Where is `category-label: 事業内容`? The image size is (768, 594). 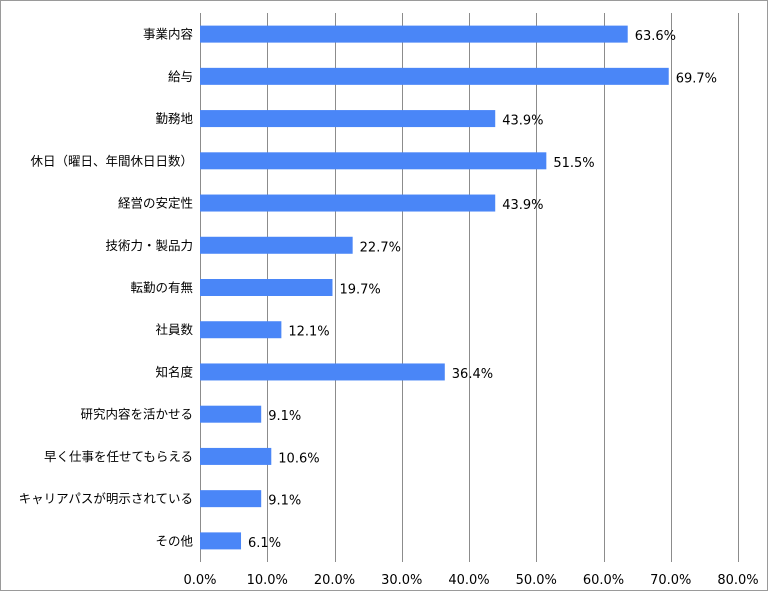
category-label: 事業内容 is located at coordinates (168, 34).